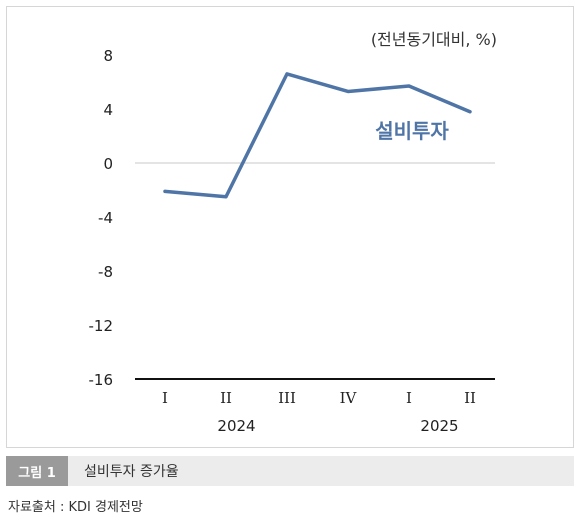  I want to click on y-tick-label: -12, so click(101, 326).